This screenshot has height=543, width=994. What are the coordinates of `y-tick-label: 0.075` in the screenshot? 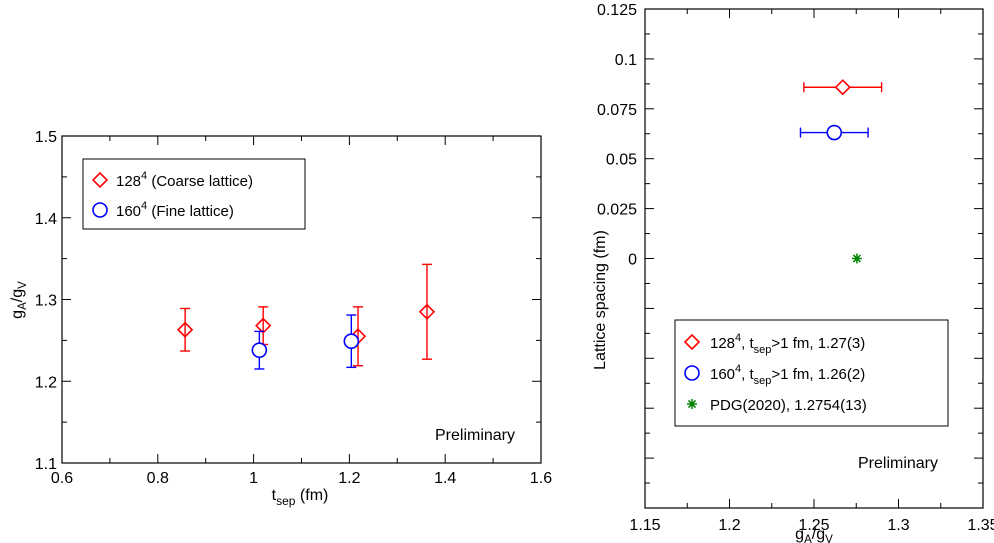 It's located at (617, 110).